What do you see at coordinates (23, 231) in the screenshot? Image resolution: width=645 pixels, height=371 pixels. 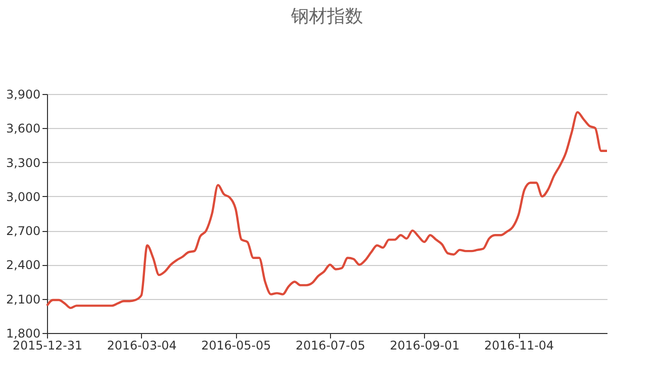 I see `y-tick-label: 2,700` at bounding box center [23, 231].